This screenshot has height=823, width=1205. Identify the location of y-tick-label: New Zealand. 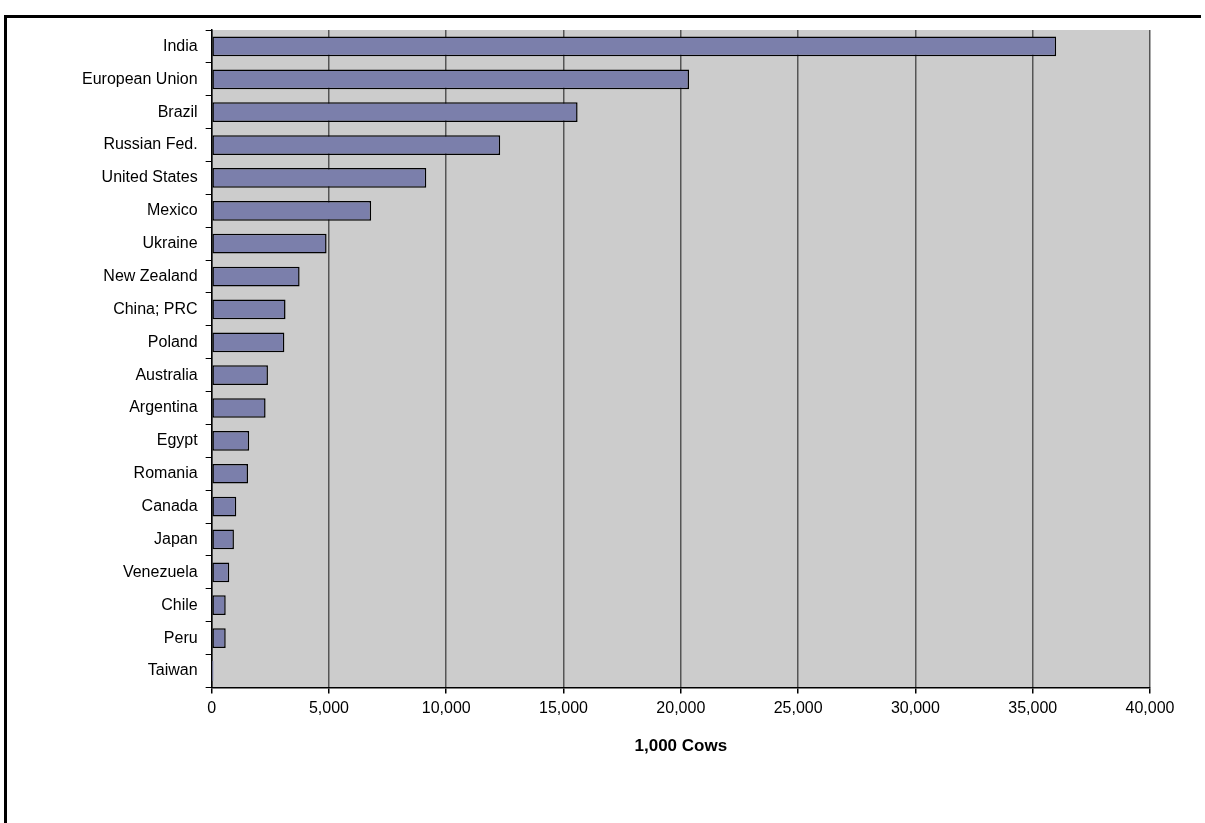
(150, 275).